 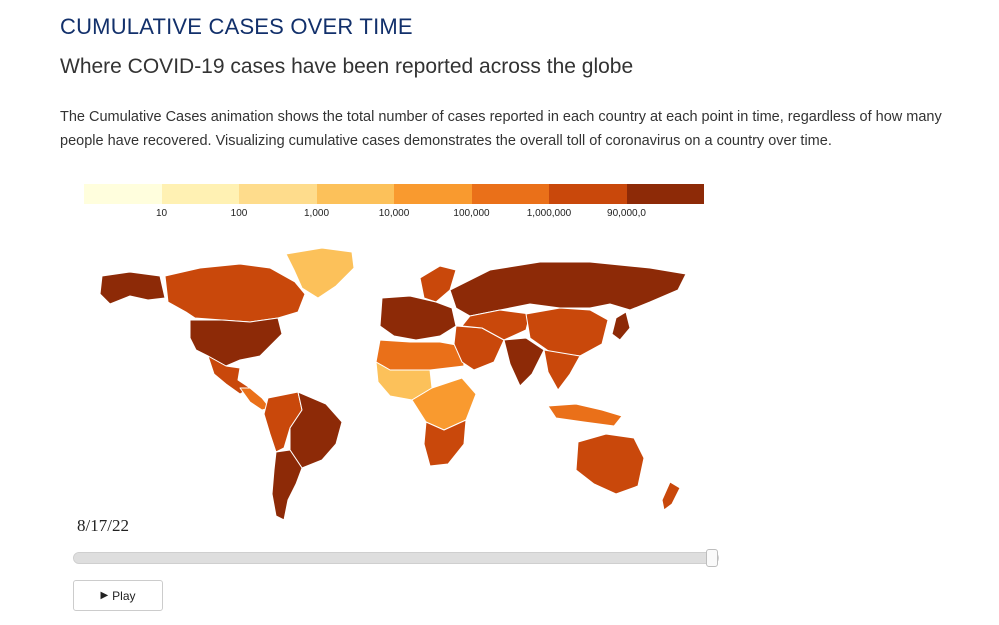 I want to click on timeline-slider, so click(x=396, y=558).